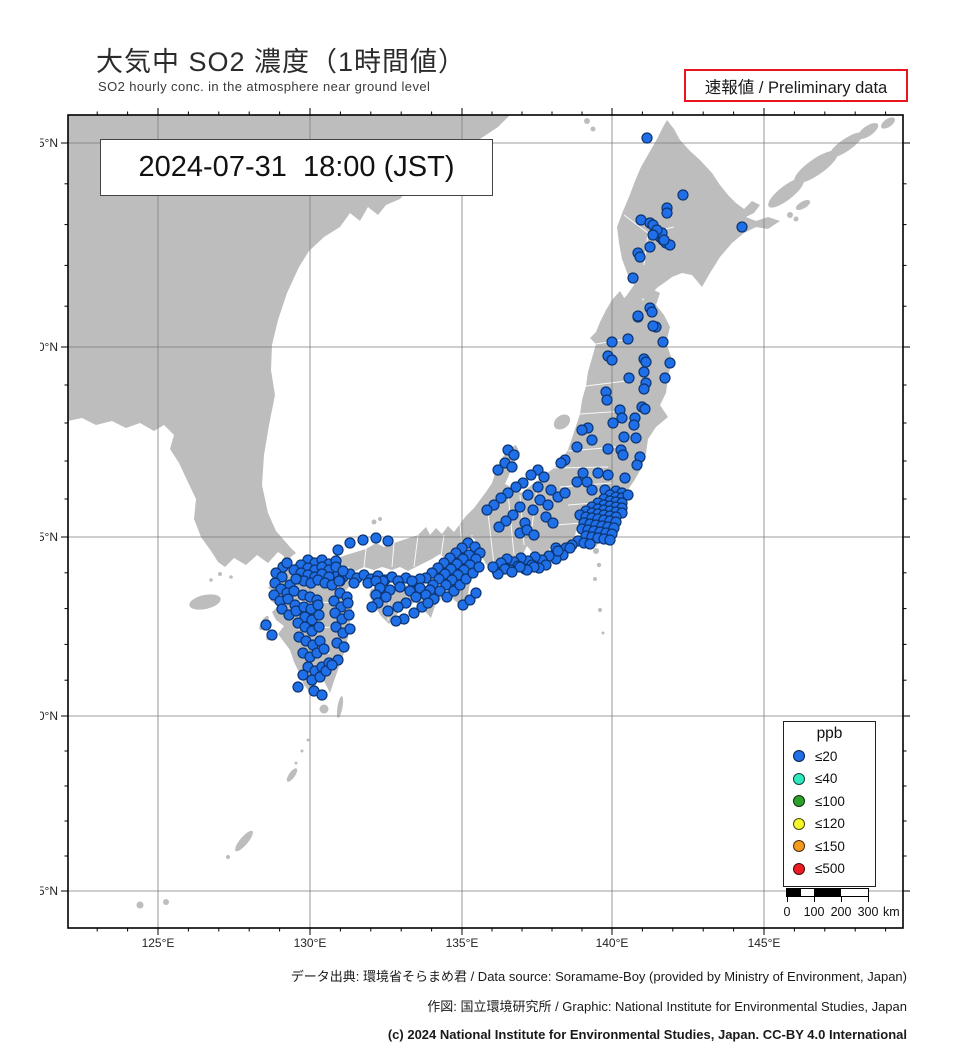 The height and width of the screenshot is (1060, 980). I want to click on lon-label: 130°E, so click(310, 943).